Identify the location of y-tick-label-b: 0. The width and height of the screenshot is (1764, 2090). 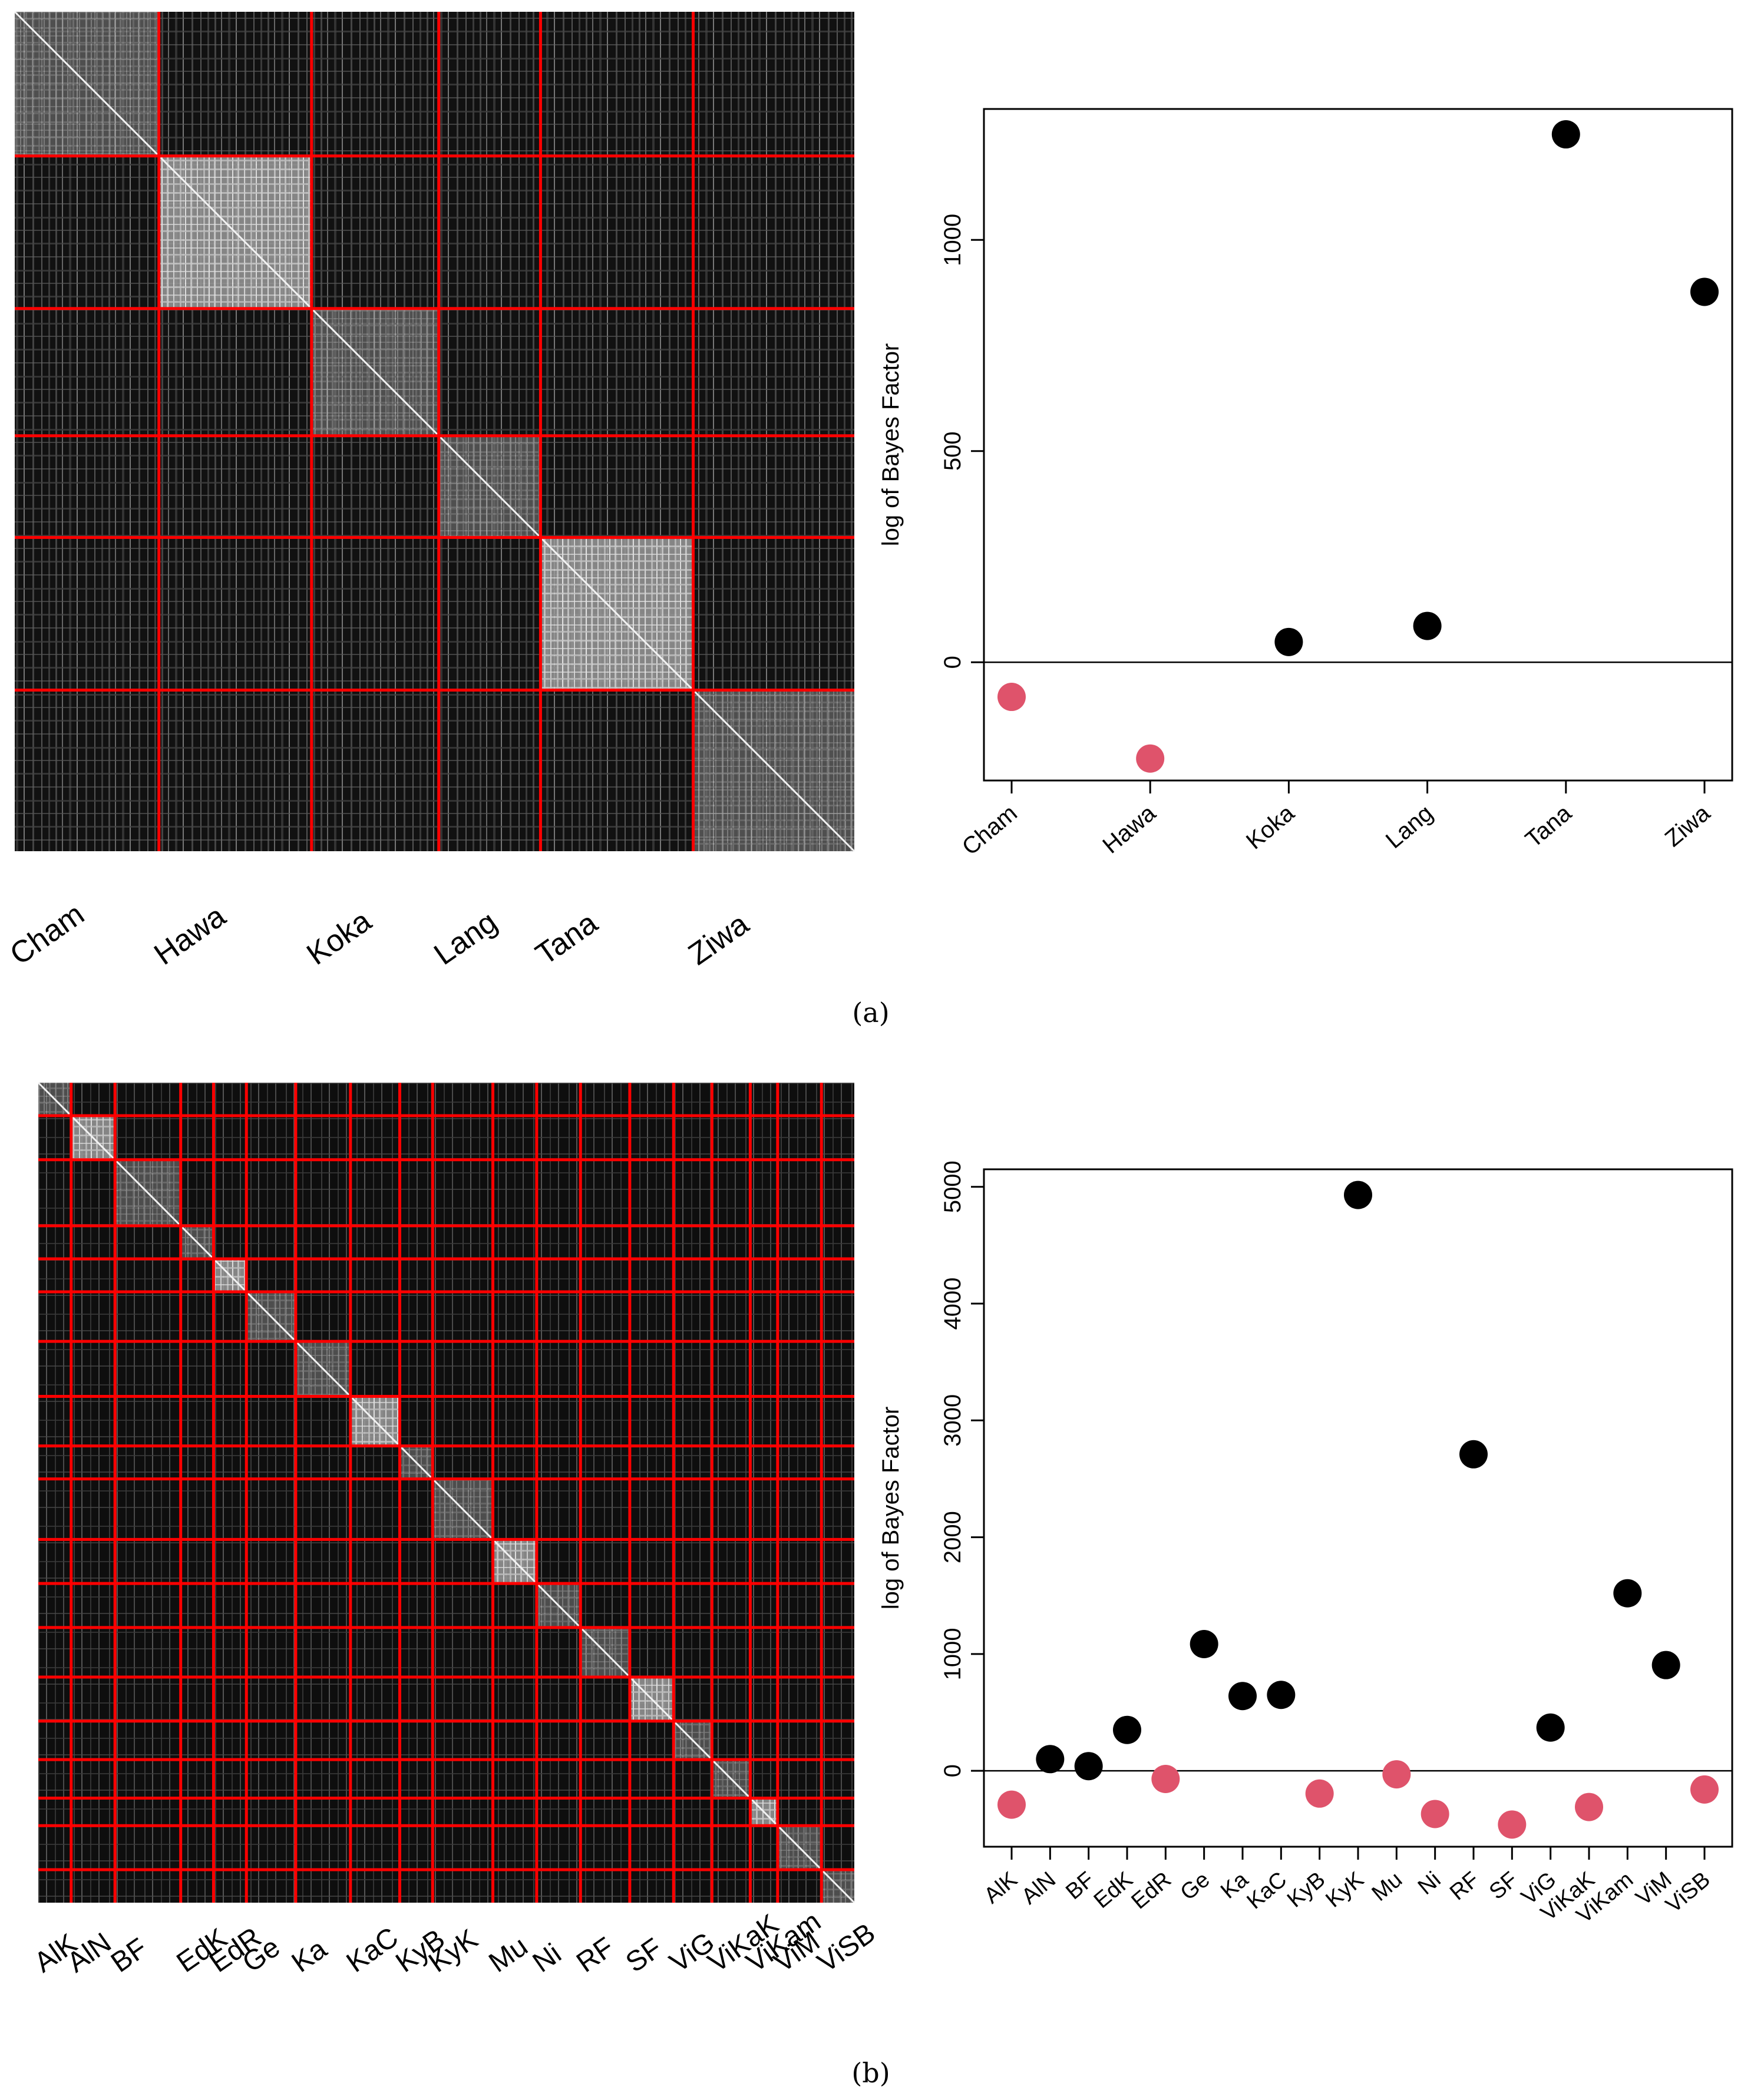
(953, 1770).